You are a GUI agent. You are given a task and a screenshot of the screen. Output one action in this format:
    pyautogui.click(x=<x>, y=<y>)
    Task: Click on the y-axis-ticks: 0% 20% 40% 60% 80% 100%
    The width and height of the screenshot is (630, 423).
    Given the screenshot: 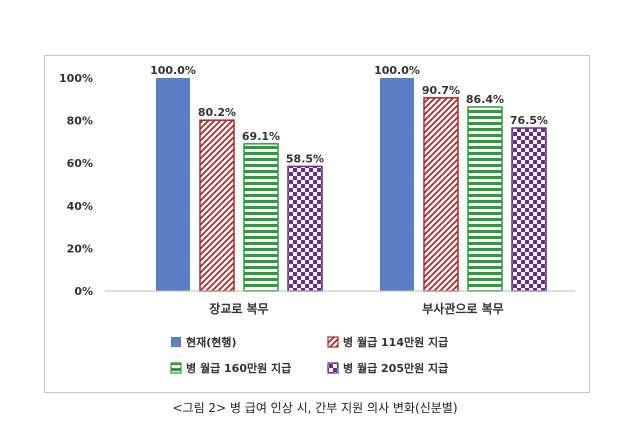 What is the action you would take?
    pyautogui.click(x=76, y=185)
    